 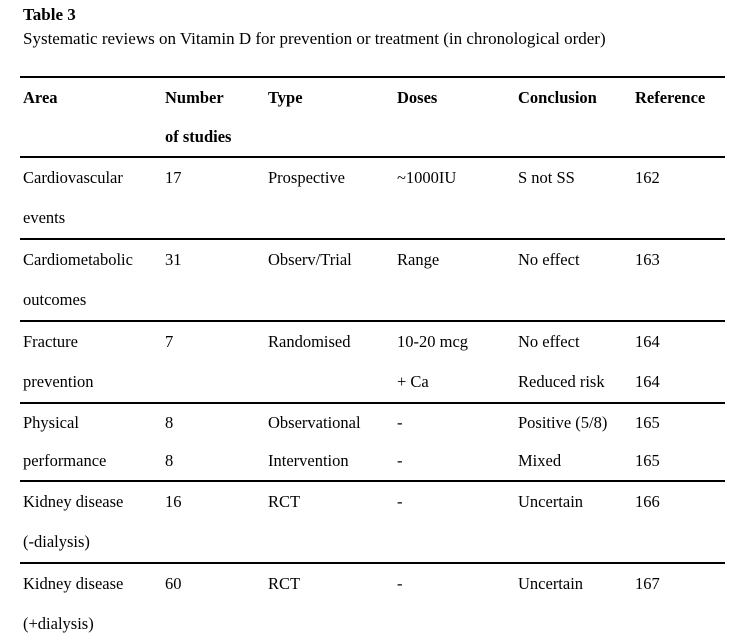 What do you see at coordinates (173, 583) in the screenshot?
I see `cell-number: 60` at bounding box center [173, 583].